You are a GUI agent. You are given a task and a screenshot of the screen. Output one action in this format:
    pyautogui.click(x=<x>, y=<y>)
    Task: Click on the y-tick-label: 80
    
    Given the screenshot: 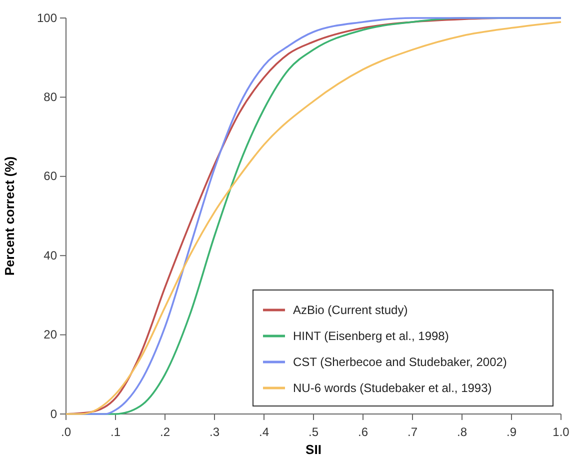 What is the action you would take?
    pyautogui.click(x=51, y=97)
    